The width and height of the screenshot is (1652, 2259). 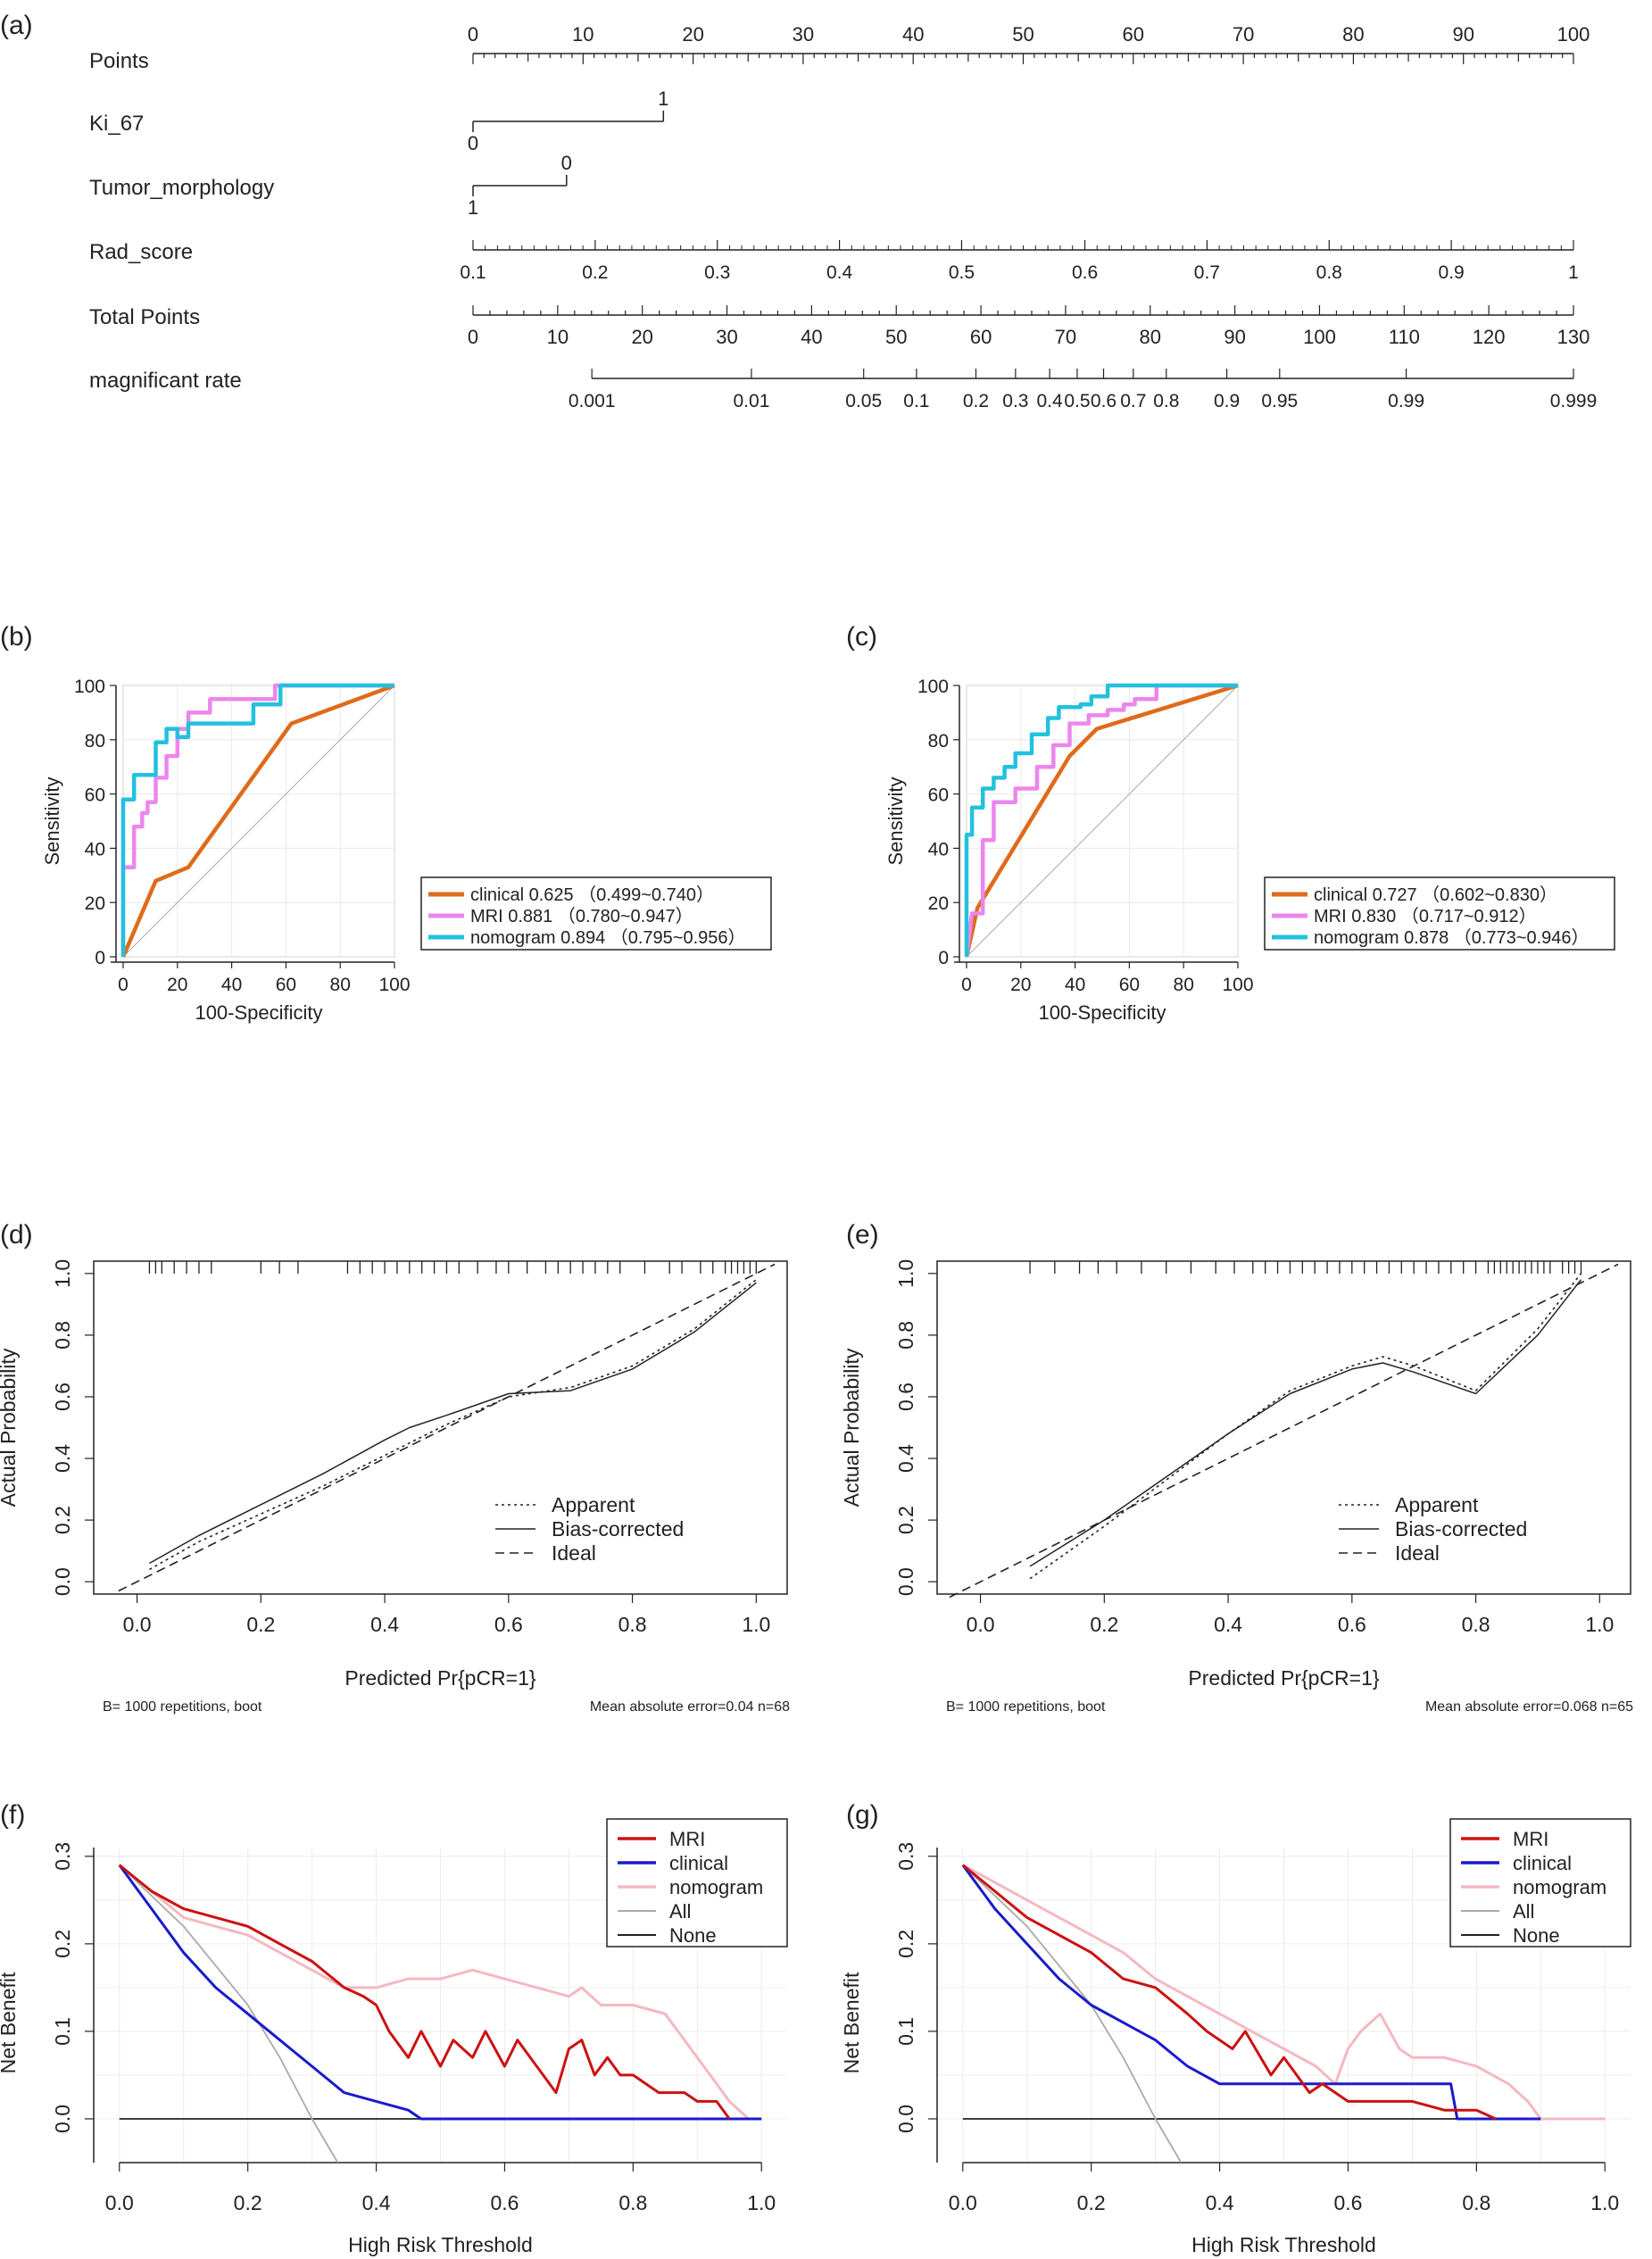 I want to click on total-points-tick-label: 70, so click(x=1066, y=337).